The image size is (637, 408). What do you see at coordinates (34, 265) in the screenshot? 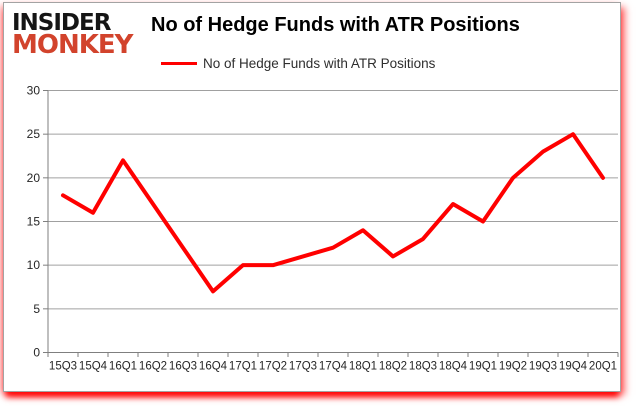
I see `y-tick-label: 10` at bounding box center [34, 265].